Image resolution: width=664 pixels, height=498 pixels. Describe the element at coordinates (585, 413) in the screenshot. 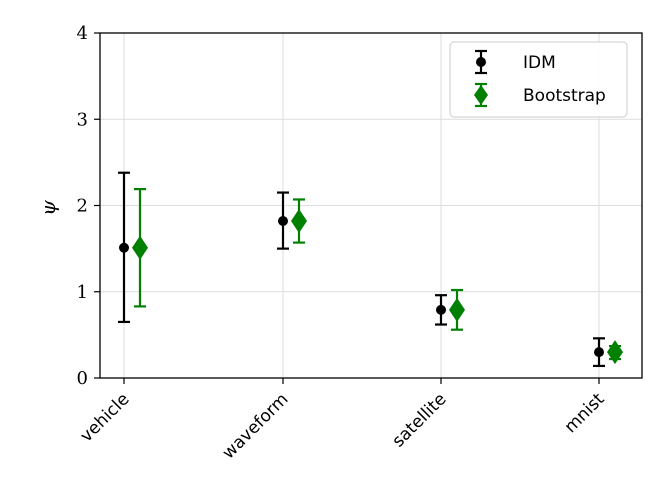

I see `x-tick-label: mnist` at that location.